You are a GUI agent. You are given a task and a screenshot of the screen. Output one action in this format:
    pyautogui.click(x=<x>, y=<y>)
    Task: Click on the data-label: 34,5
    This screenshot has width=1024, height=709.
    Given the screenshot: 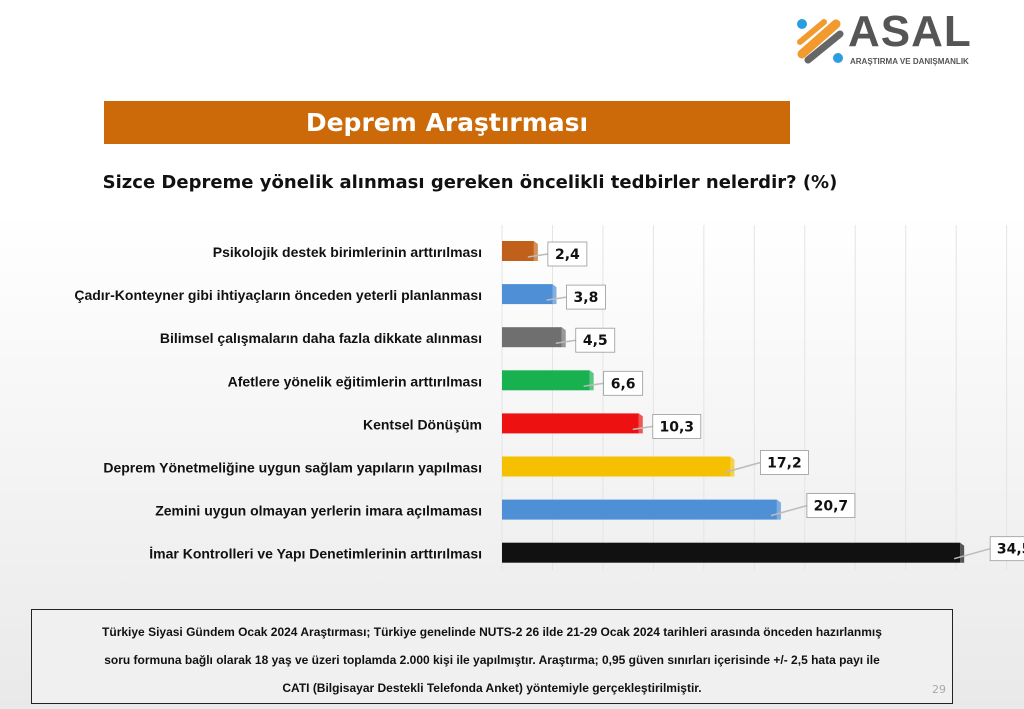 What is the action you would take?
    pyautogui.click(x=1010, y=550)
    